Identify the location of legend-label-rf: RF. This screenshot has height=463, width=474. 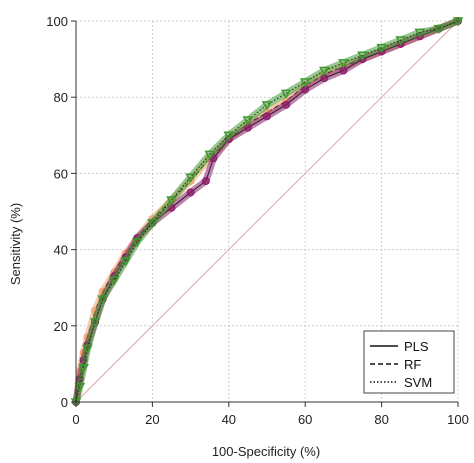
(412, 364).